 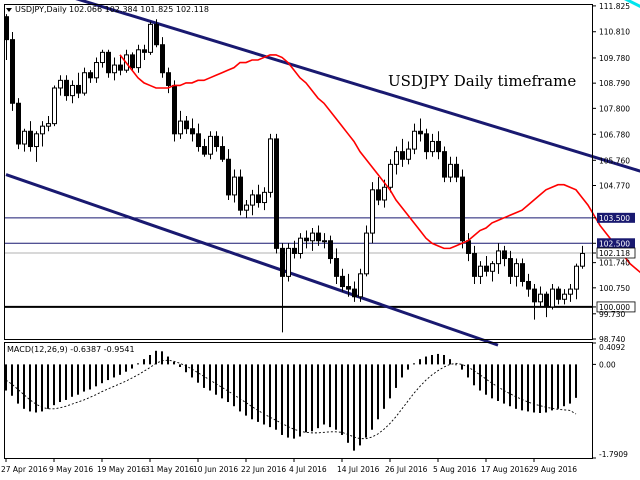 What do you see at coordinates (139, 9) in the screenshot?
I see `ohlc-readout: 102.066 102.384 101.825 102.118` at bounding box center [139, 9].